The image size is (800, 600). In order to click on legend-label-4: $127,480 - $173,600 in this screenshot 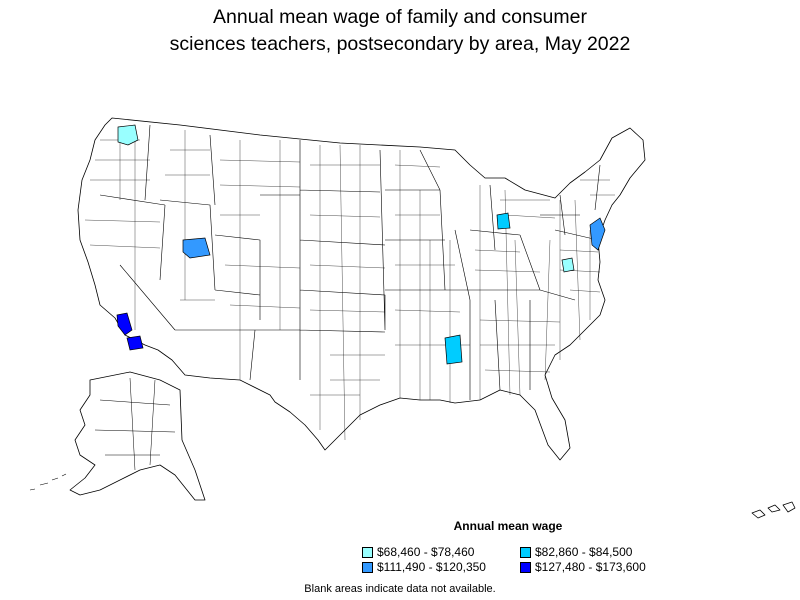, I will do `click(590, 567)`.